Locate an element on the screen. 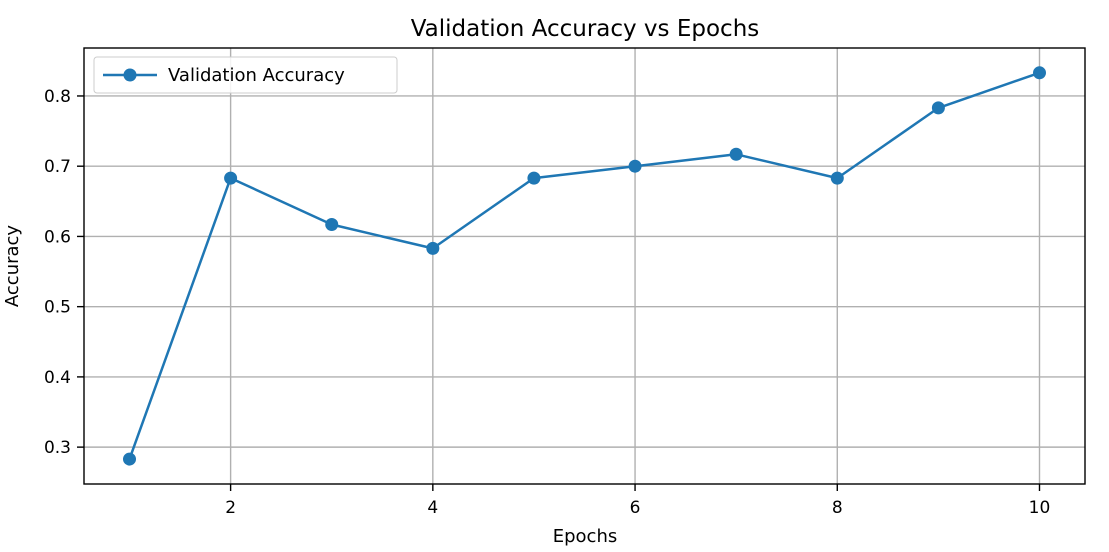 This screenshot has width=1109, height=552. y-tick-label: 0.3 is located at coordinates (57, 448).